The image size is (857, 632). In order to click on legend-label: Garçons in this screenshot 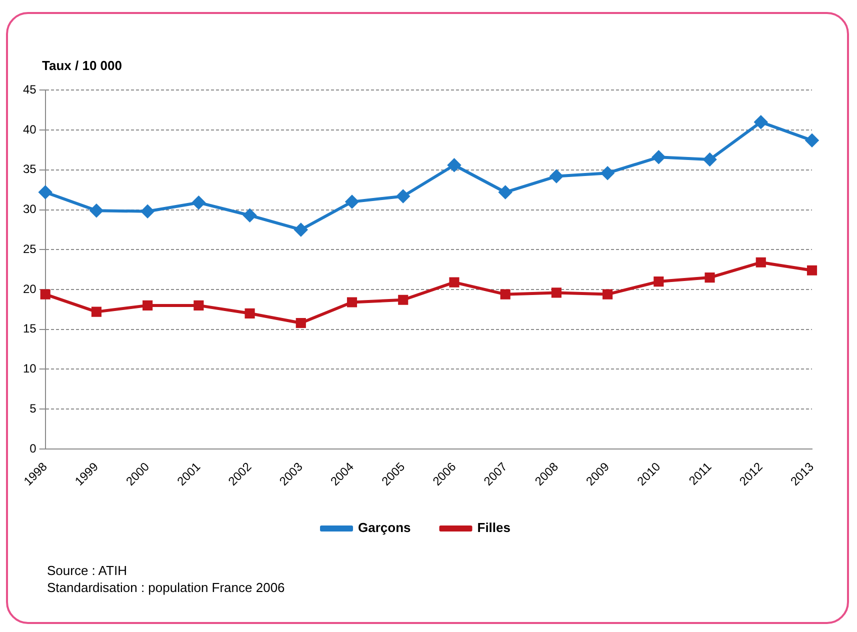, I will do `click(384, 528)`.